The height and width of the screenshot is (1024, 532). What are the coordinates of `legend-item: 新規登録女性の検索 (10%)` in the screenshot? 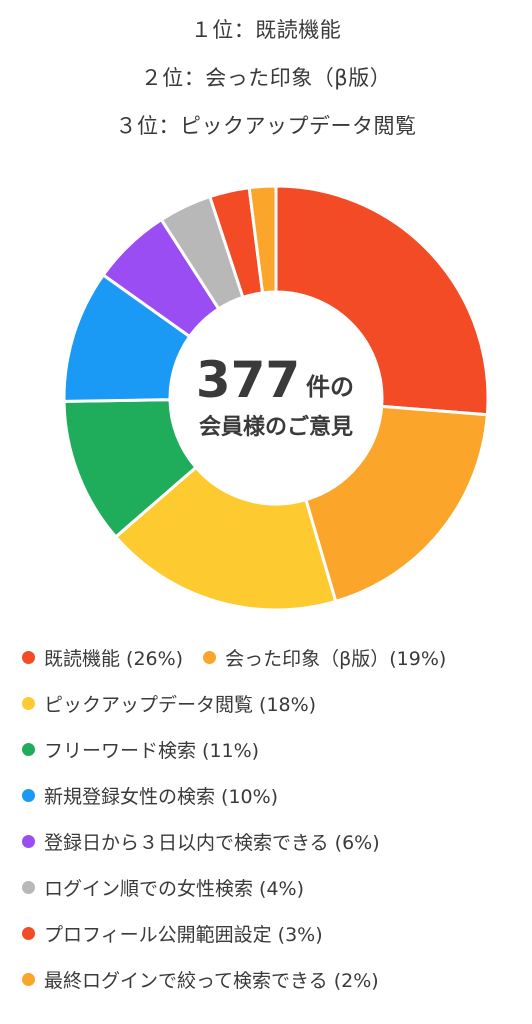 It's located at (150, 795).